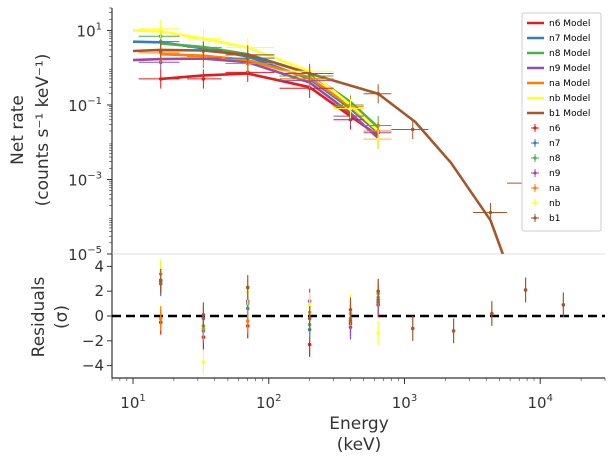 The height and width of the screenshot is (463, 616). What do you see at coordinates (569, 99) in the screenshot?
I see `legend-model-label-nb: nb Model` at bounding box center [569, 99].